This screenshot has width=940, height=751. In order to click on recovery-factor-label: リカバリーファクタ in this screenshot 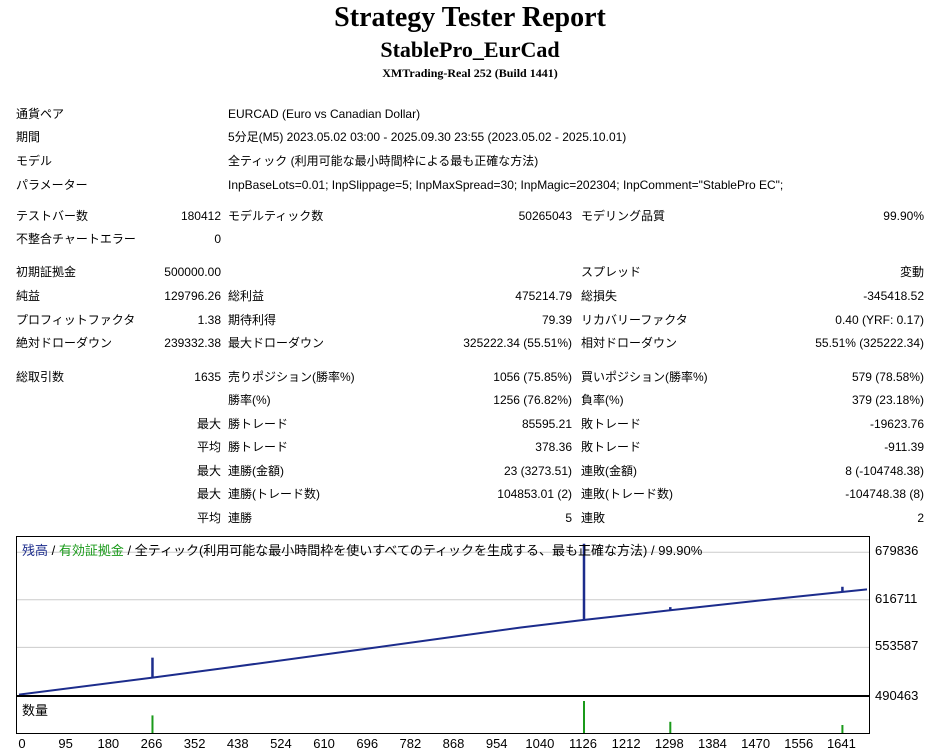, I will do `click(634, 320)`.